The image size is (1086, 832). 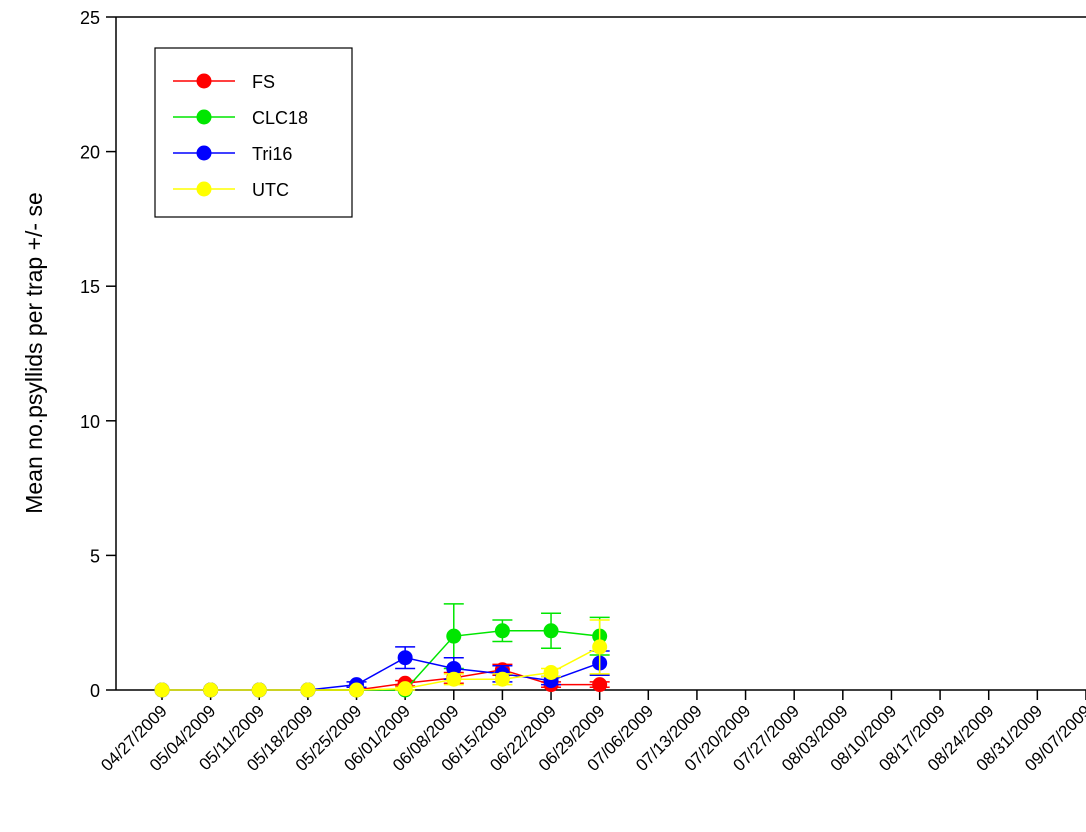 What do you see at coordinates (272, 154) in the screenshot?
I see `legend-label: Tri16` at bounding box center [272, 154].